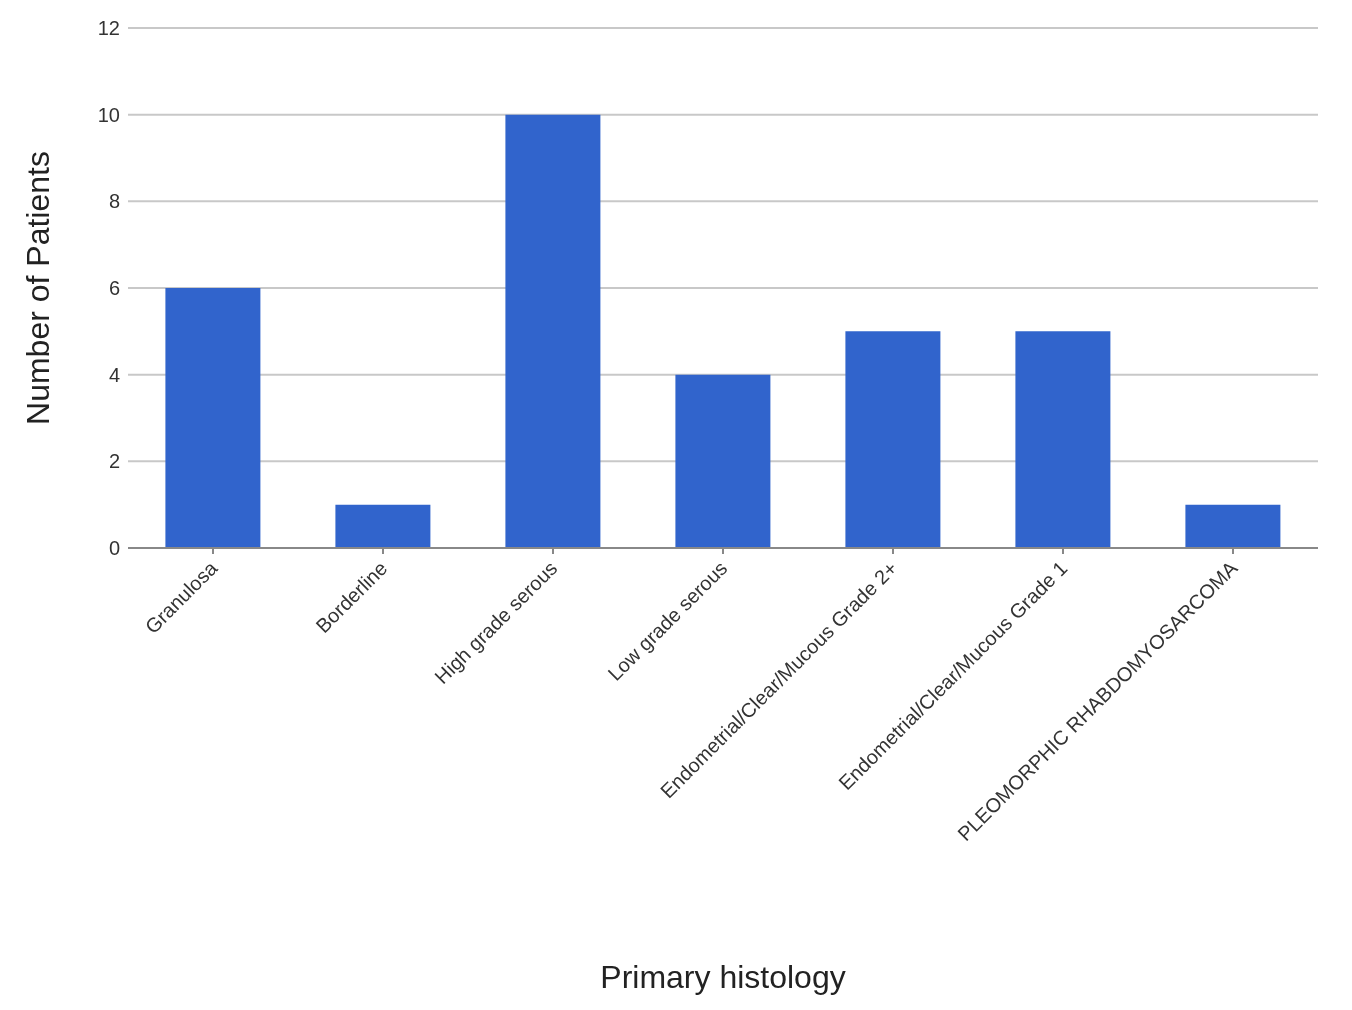 The image size is (1352, 1010). I want to click on y-tick-label: 2, so click(114, 461).